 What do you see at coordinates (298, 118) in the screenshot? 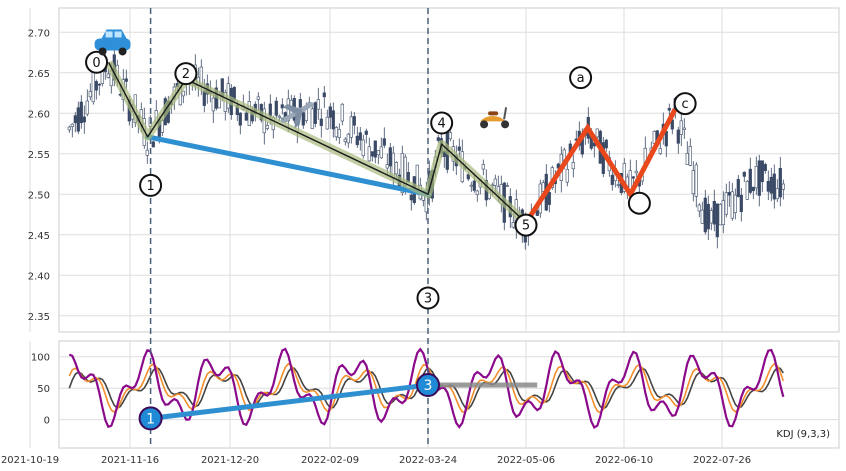
I see `airplane-wing` at bounding box center [298, 118].